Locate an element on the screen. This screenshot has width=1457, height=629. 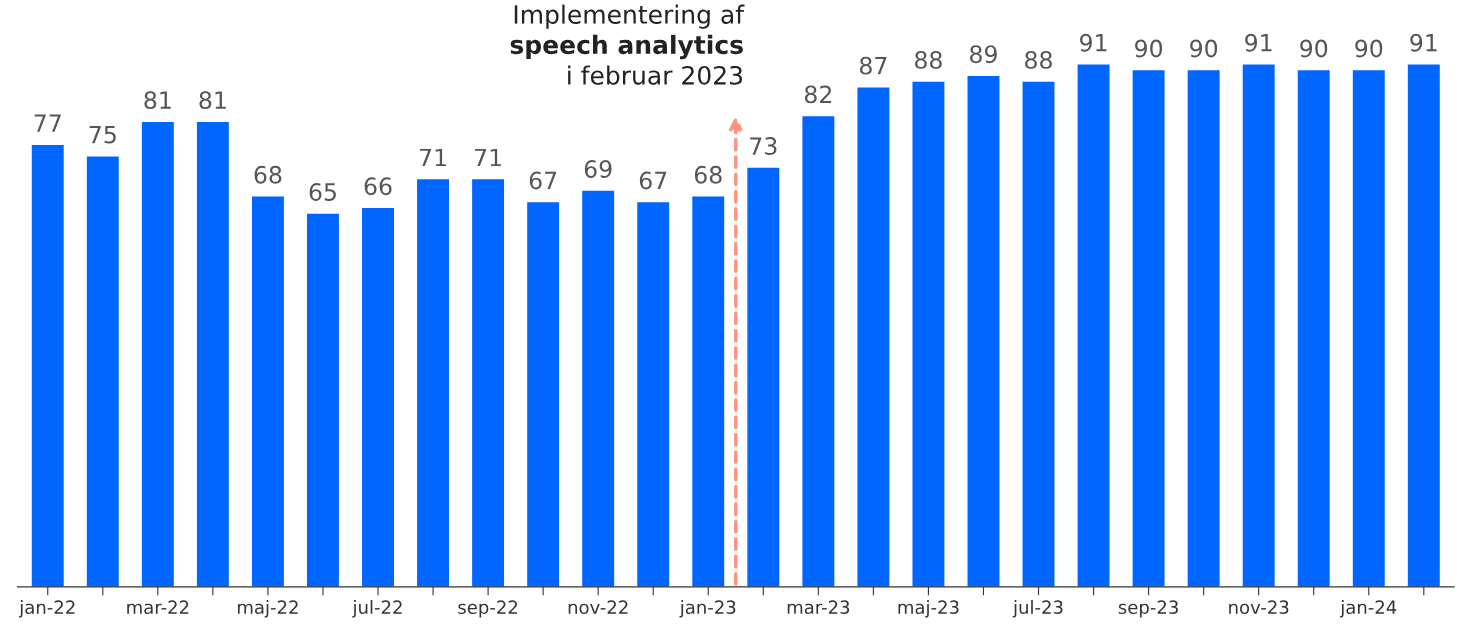
data-label: 65 is located at coordinates (322, 192).